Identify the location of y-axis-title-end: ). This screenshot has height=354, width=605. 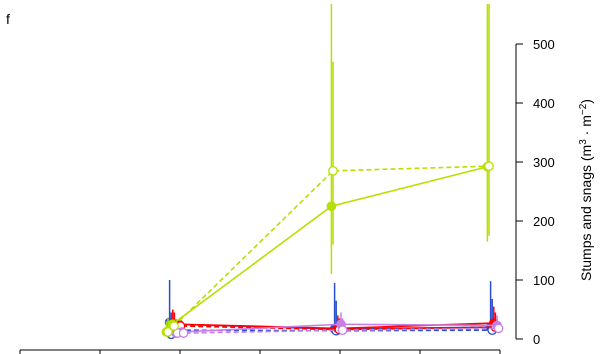
(586, 101).